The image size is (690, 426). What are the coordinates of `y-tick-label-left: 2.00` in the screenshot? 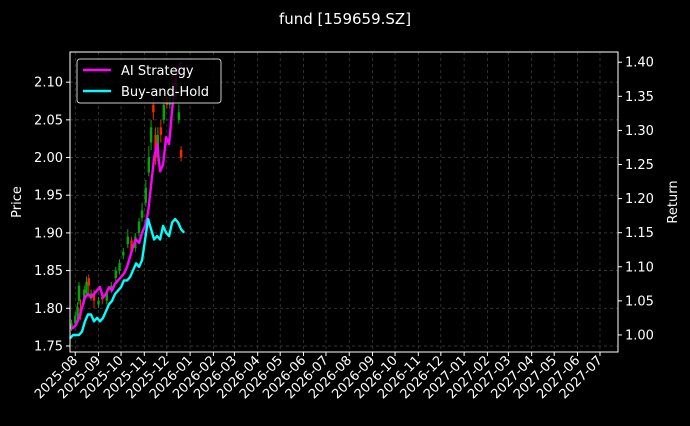 It's located at (48, 158).